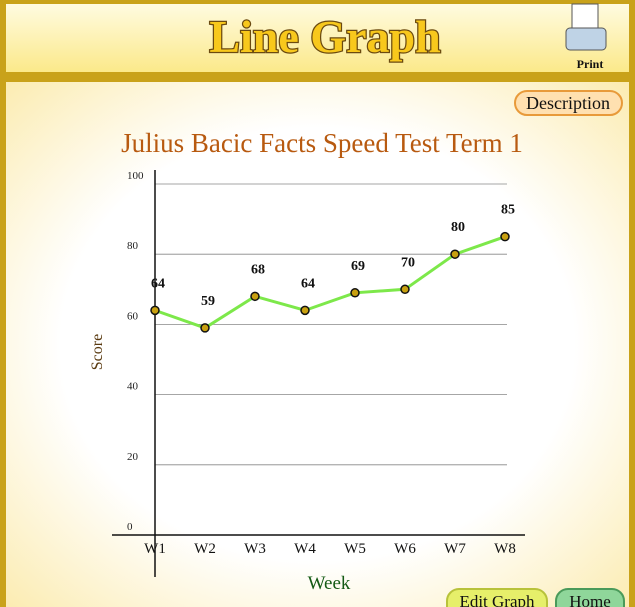  Describe the element at coordinates (133, 387) in the screenshot. I see `y-tick-label: 40` at that location.